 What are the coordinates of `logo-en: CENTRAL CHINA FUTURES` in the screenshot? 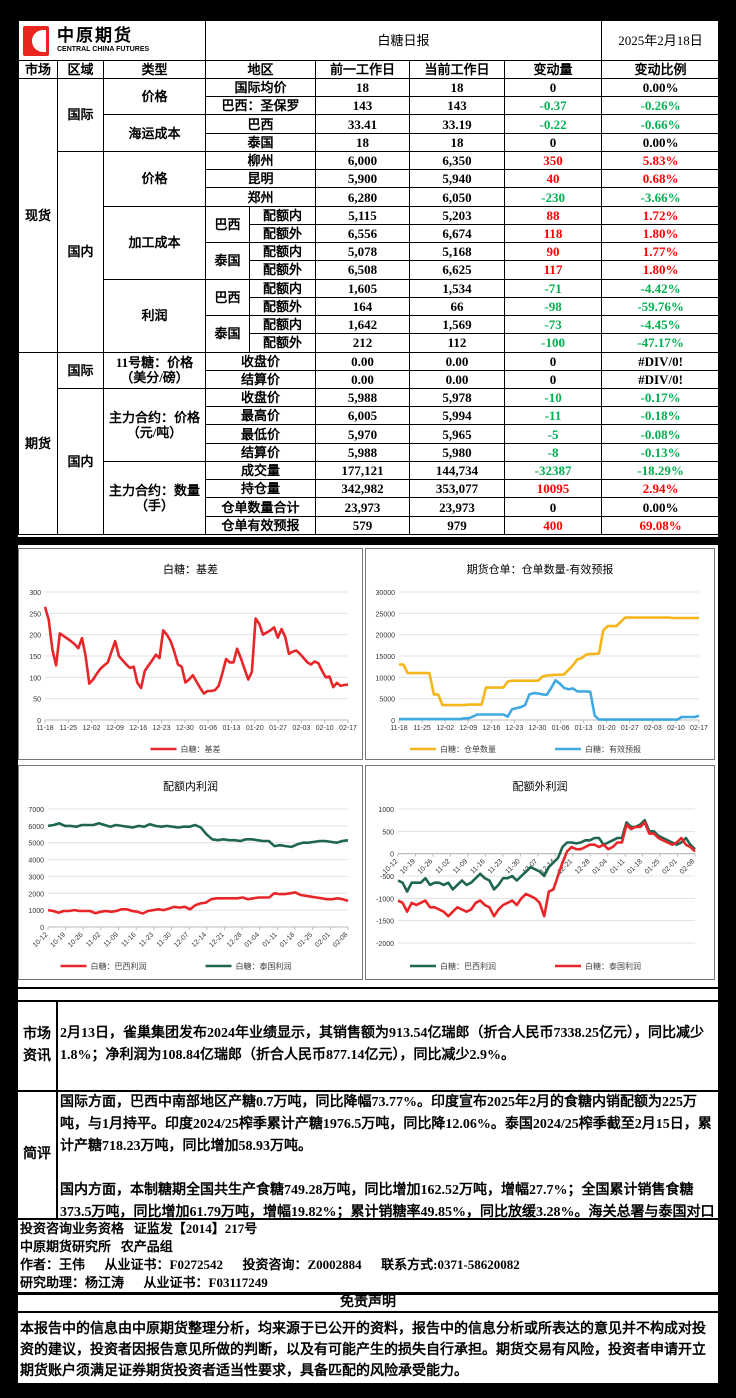 It's located at (103, 49).